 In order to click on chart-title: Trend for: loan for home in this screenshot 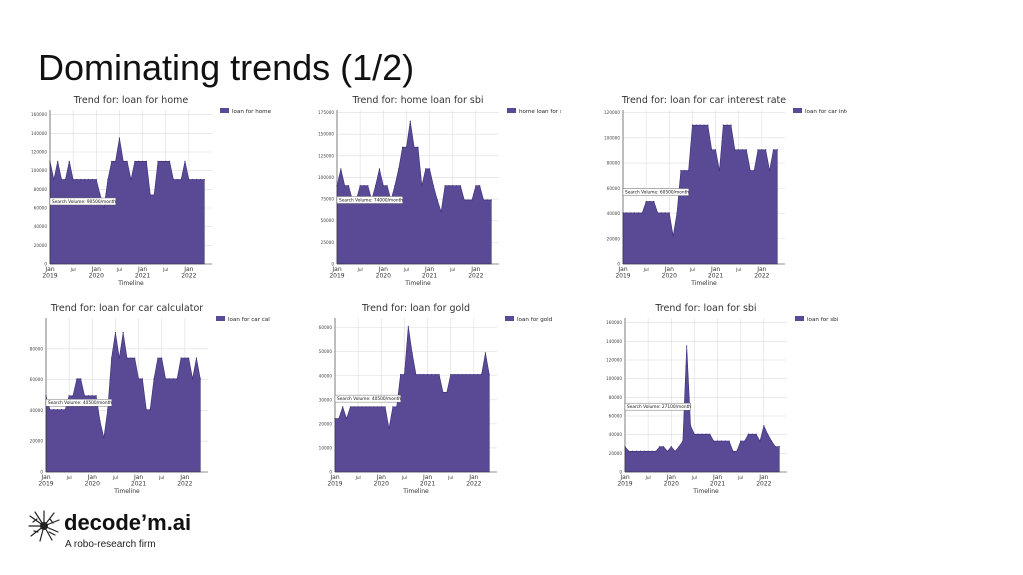, I will do `click(131, 100)`.